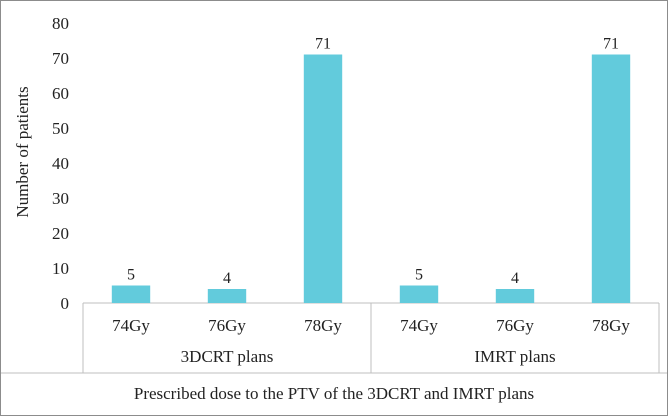  What do you see at coordinates (368, 356) in the screenshot?
I see `x-group-labels: 3DCRT plans IMRT plans` at bounding box center [368, 356].